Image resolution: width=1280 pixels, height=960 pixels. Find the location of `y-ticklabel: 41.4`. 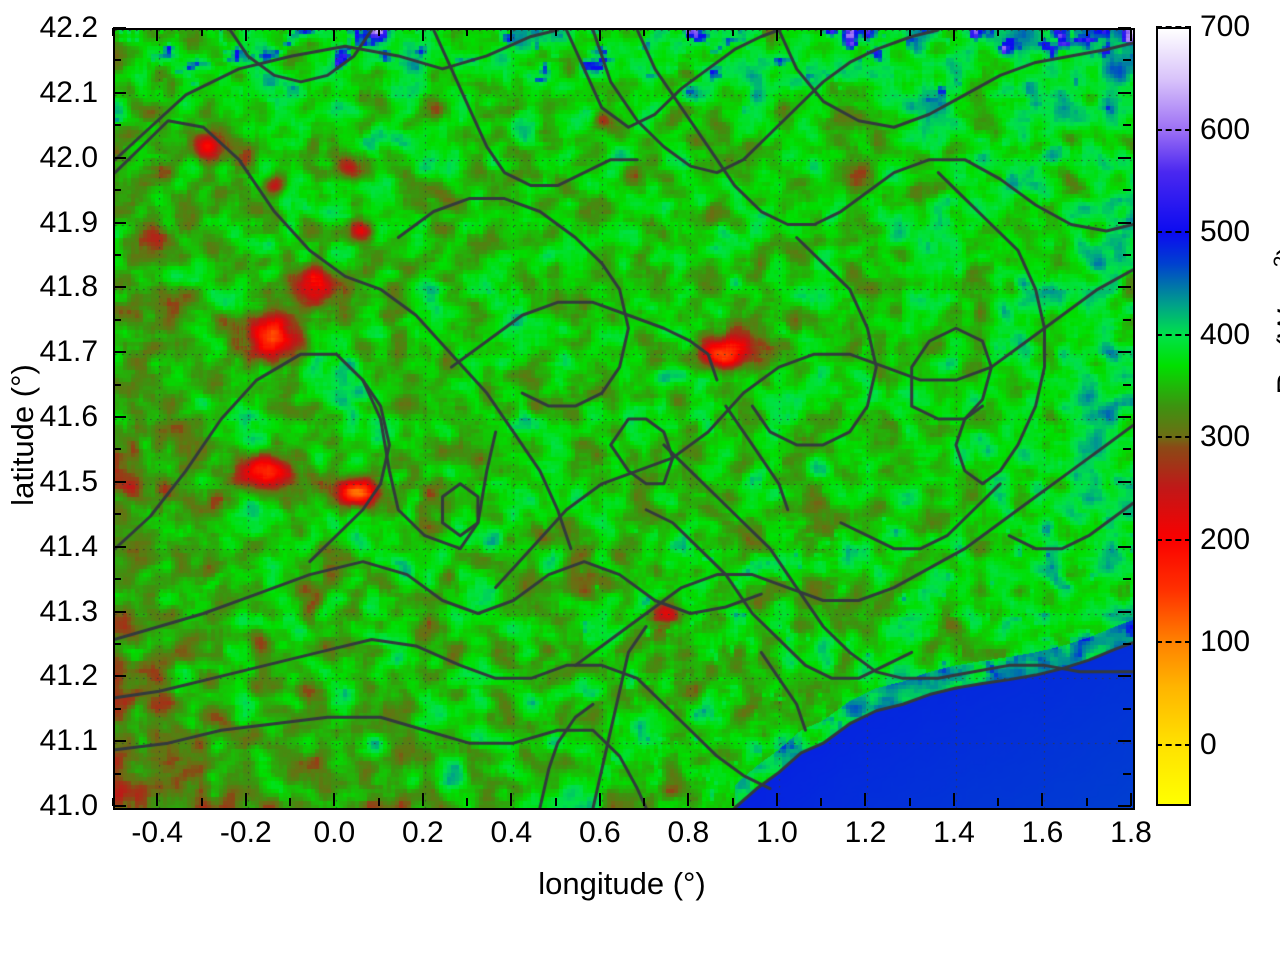

y-ticklabel: 41.4 is located at coordinates (68, 546).